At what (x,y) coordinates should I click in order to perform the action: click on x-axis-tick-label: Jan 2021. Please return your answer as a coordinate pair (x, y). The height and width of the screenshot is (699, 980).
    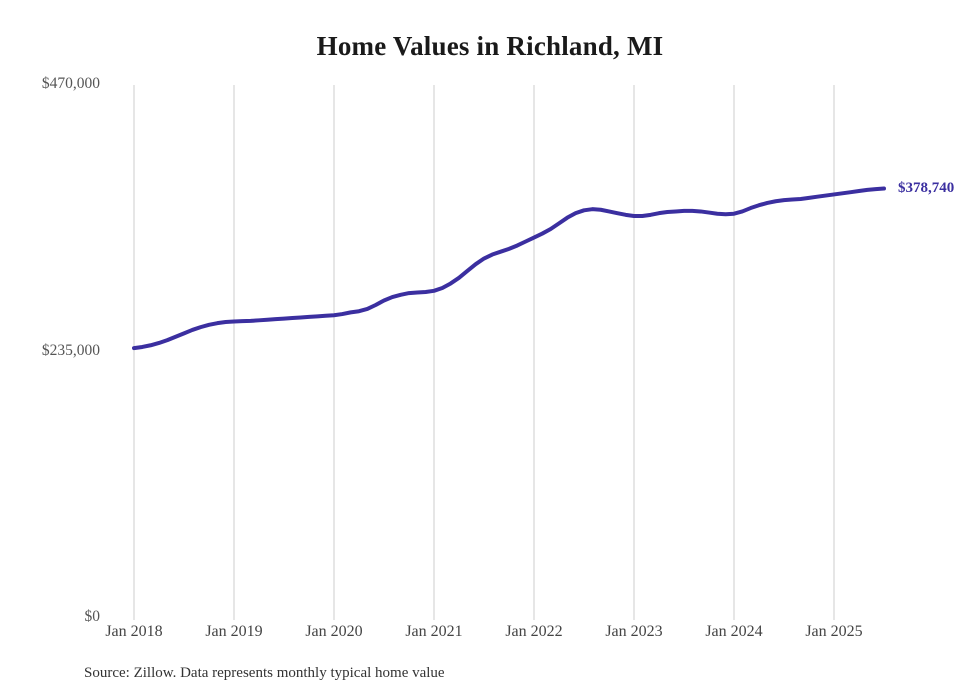
    Looking at the image, I should click on (434, 631).